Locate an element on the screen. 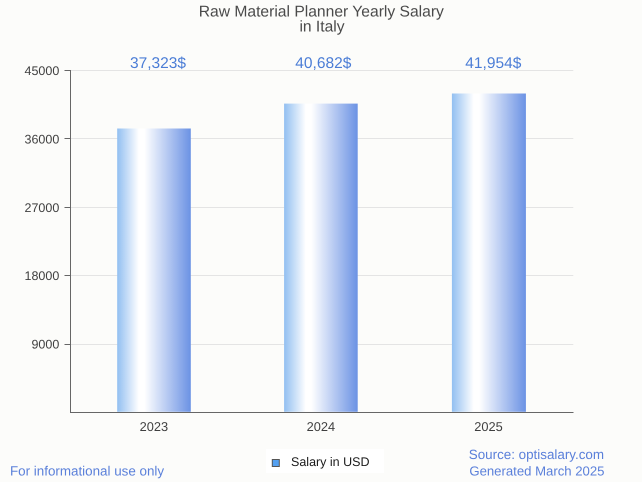  svg-text: Salary in USD is located at coordinates (330, 462).